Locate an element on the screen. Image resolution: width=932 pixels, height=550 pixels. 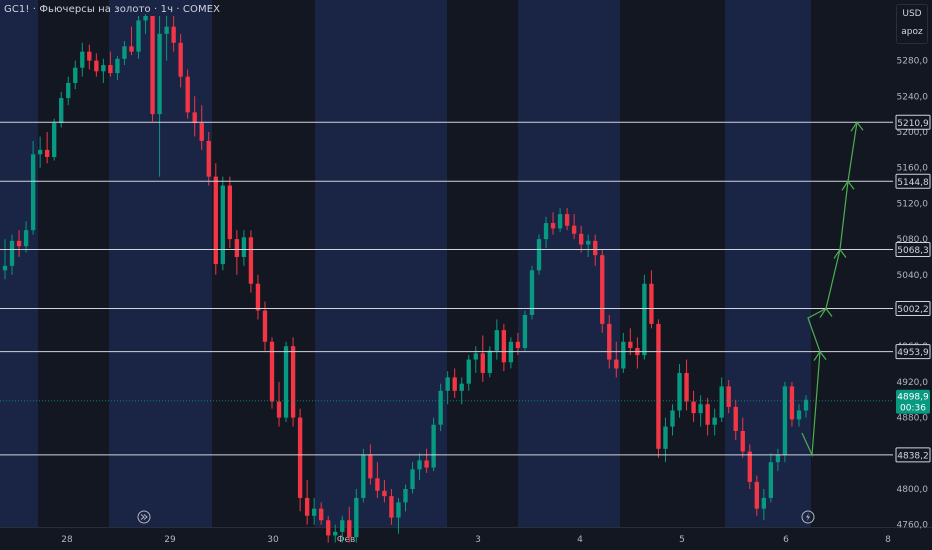
x-tick-label: 8 is located at coordinates (888, 540).